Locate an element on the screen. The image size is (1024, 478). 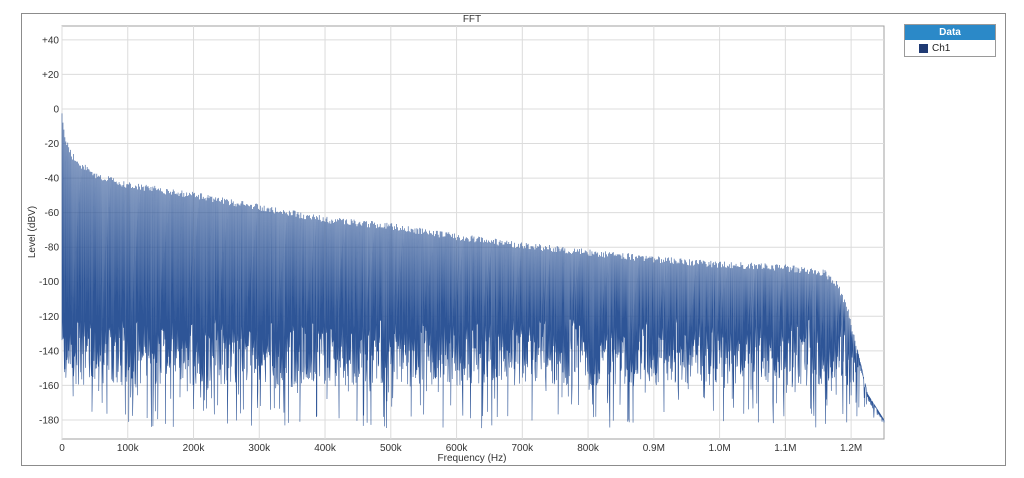
legend-swatch is located at coordinates (923, 48).